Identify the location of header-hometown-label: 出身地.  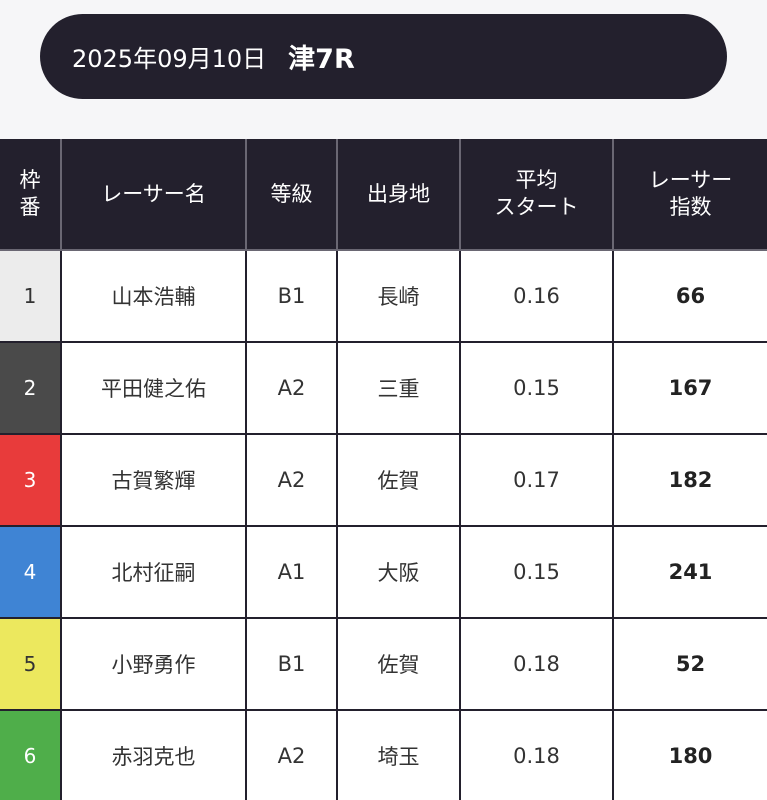
(398, 193).